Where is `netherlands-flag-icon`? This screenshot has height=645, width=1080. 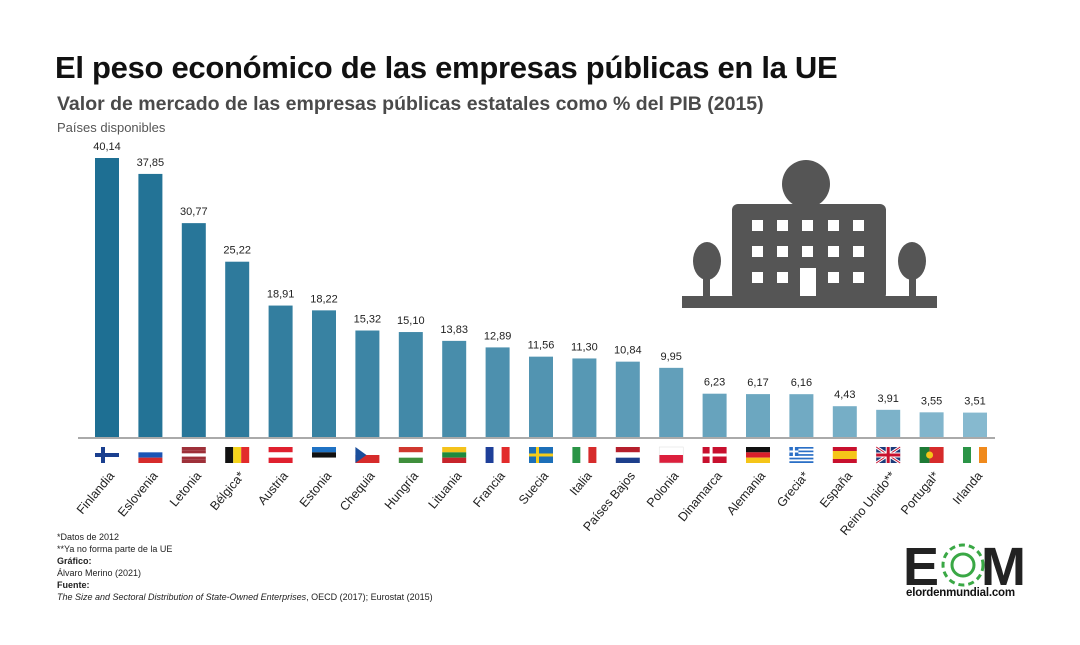 netherlands-flag-icon is located at coordinates (627, 455).